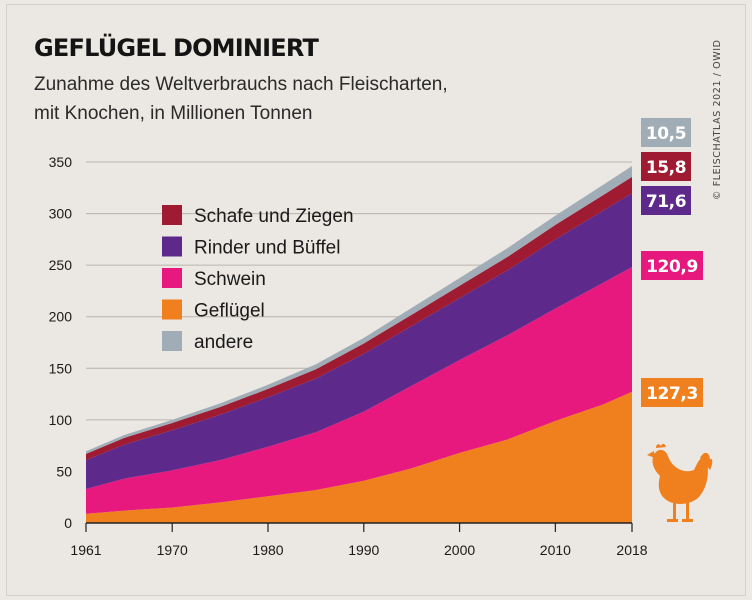  I want to click on legend-label-rinder: Rinder und Büffel, so click(267, 248).